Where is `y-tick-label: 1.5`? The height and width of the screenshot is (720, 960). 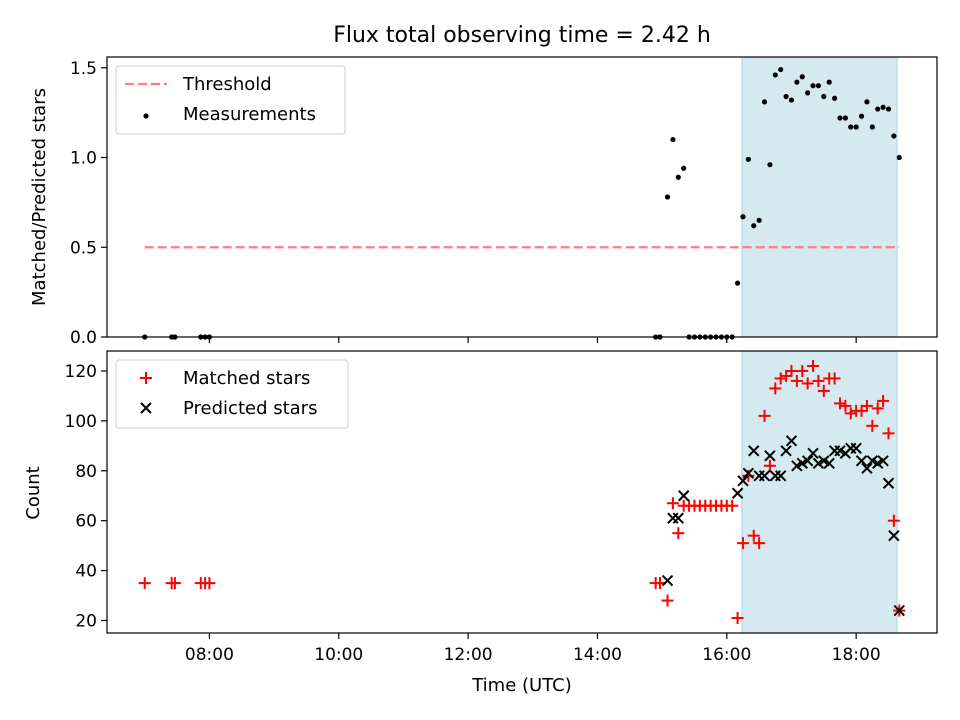 y-tick-label: 1.5 is located at coordinates (83, 69).